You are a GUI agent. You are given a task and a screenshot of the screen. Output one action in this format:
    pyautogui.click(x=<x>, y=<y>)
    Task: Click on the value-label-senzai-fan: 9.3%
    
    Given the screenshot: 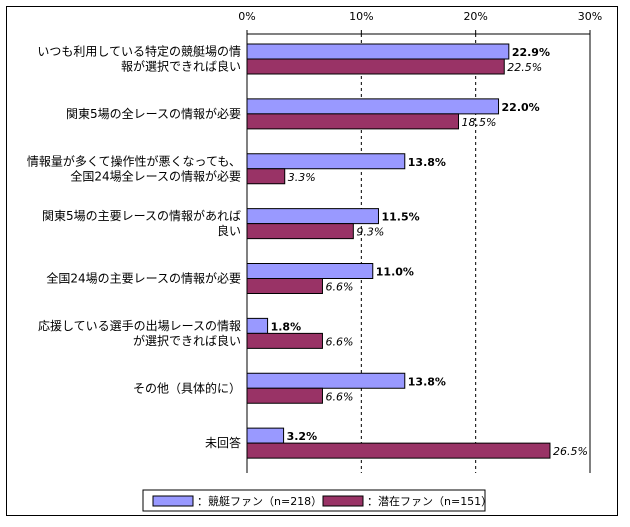 What is the action you would take?
    pyautogui.click(x=370, y=232)
    